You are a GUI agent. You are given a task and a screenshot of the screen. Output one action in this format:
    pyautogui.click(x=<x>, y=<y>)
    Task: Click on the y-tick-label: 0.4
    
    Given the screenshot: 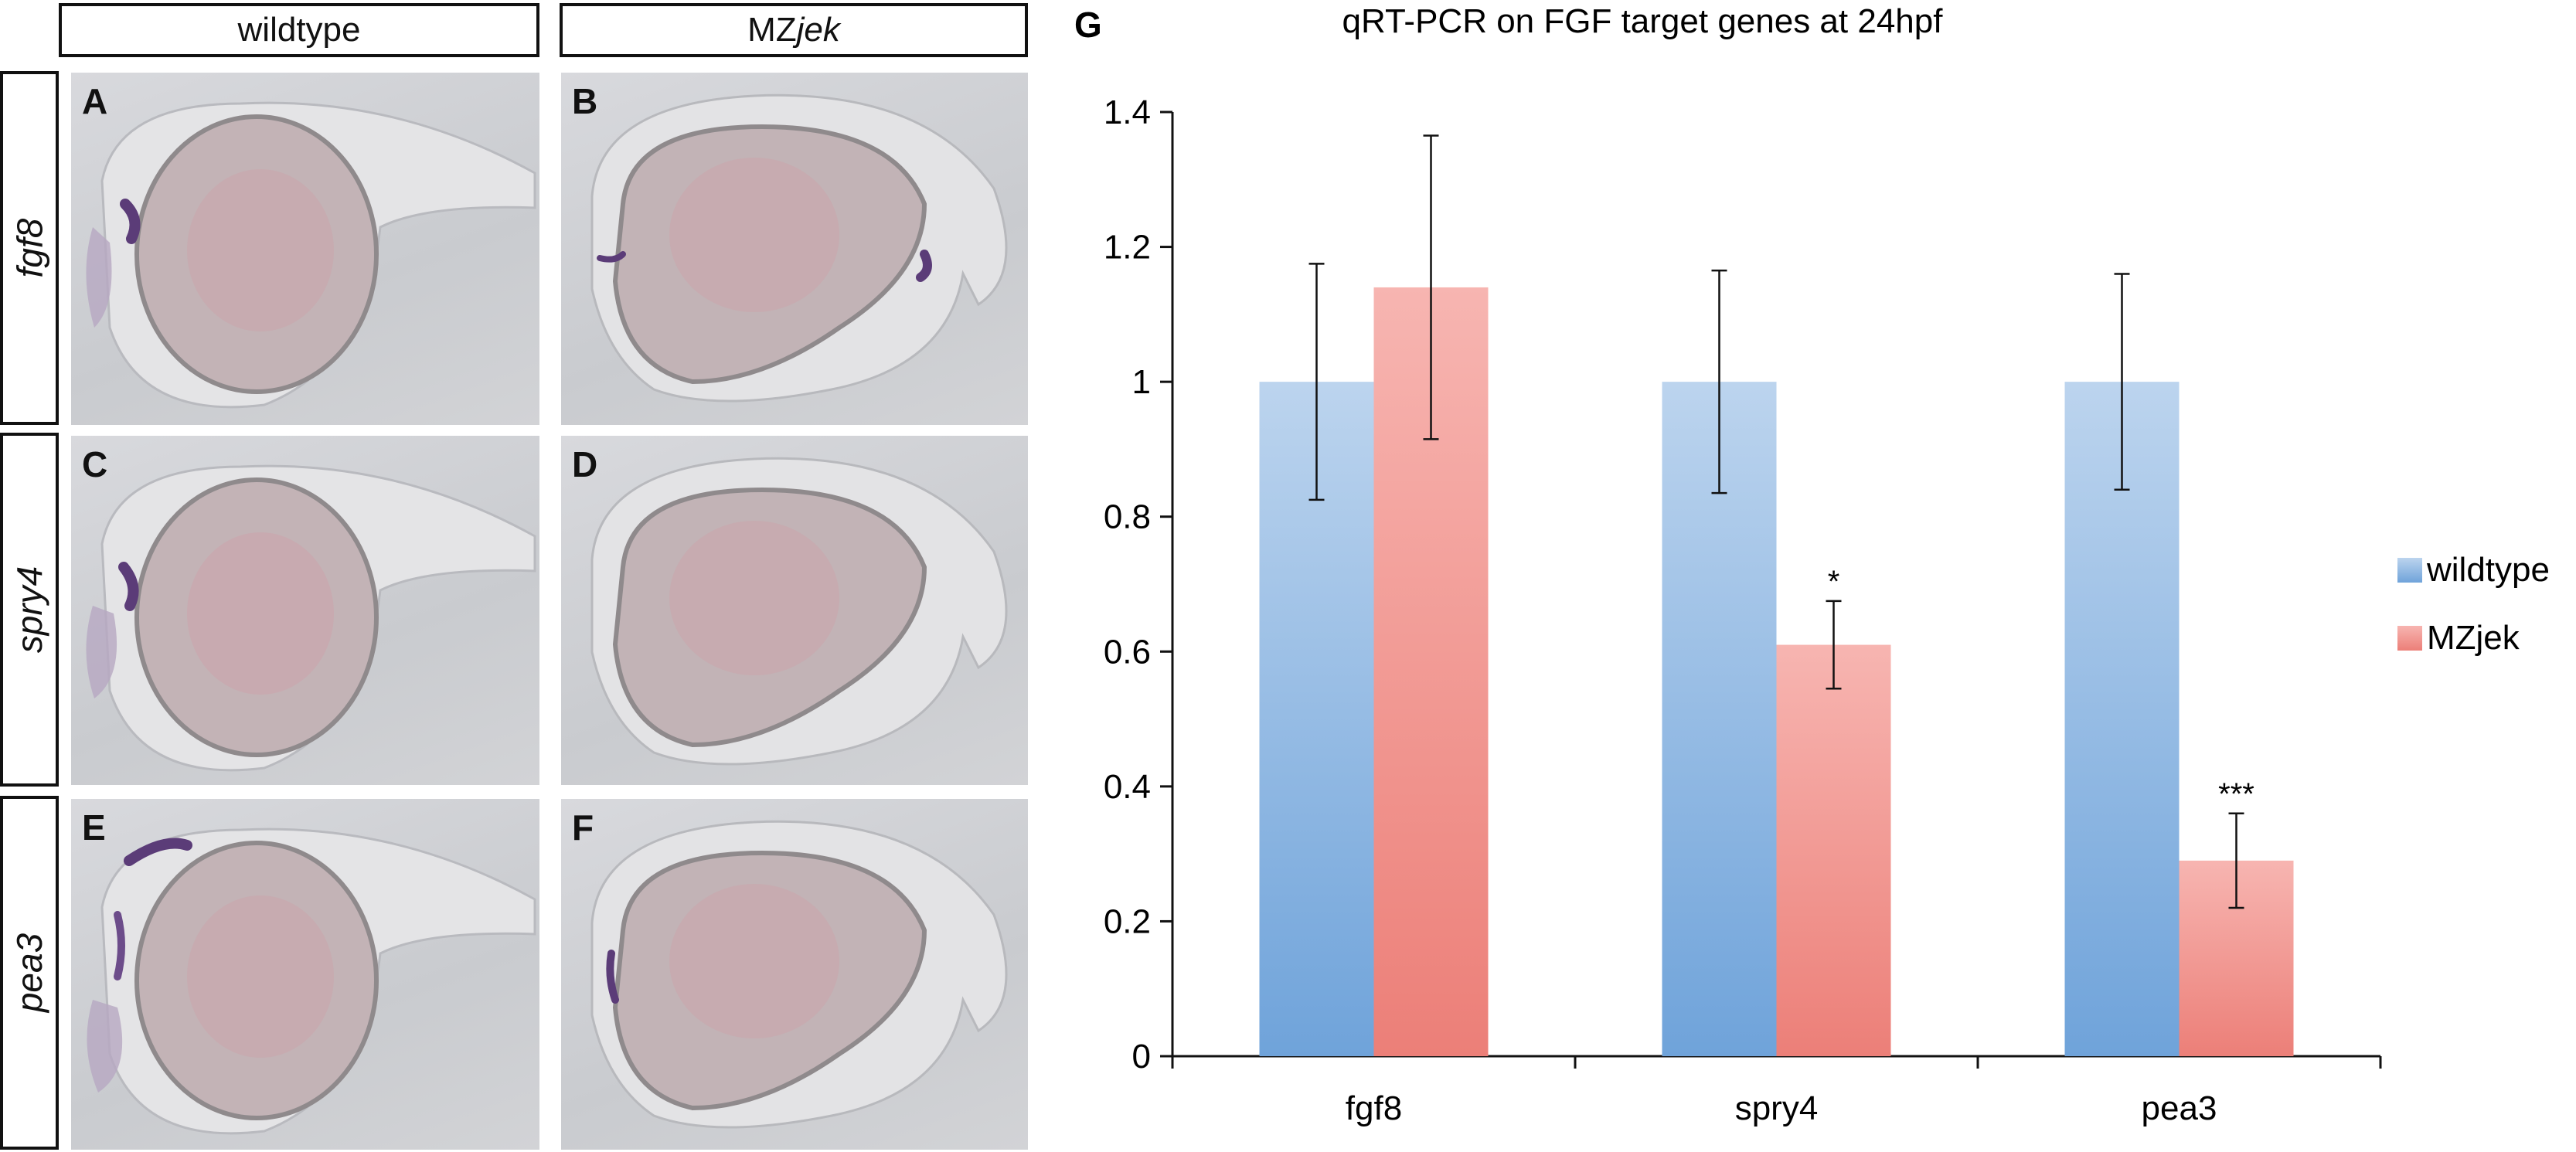 What is the action you would take?
    pyautogui.click(x=1127, y=787)
    